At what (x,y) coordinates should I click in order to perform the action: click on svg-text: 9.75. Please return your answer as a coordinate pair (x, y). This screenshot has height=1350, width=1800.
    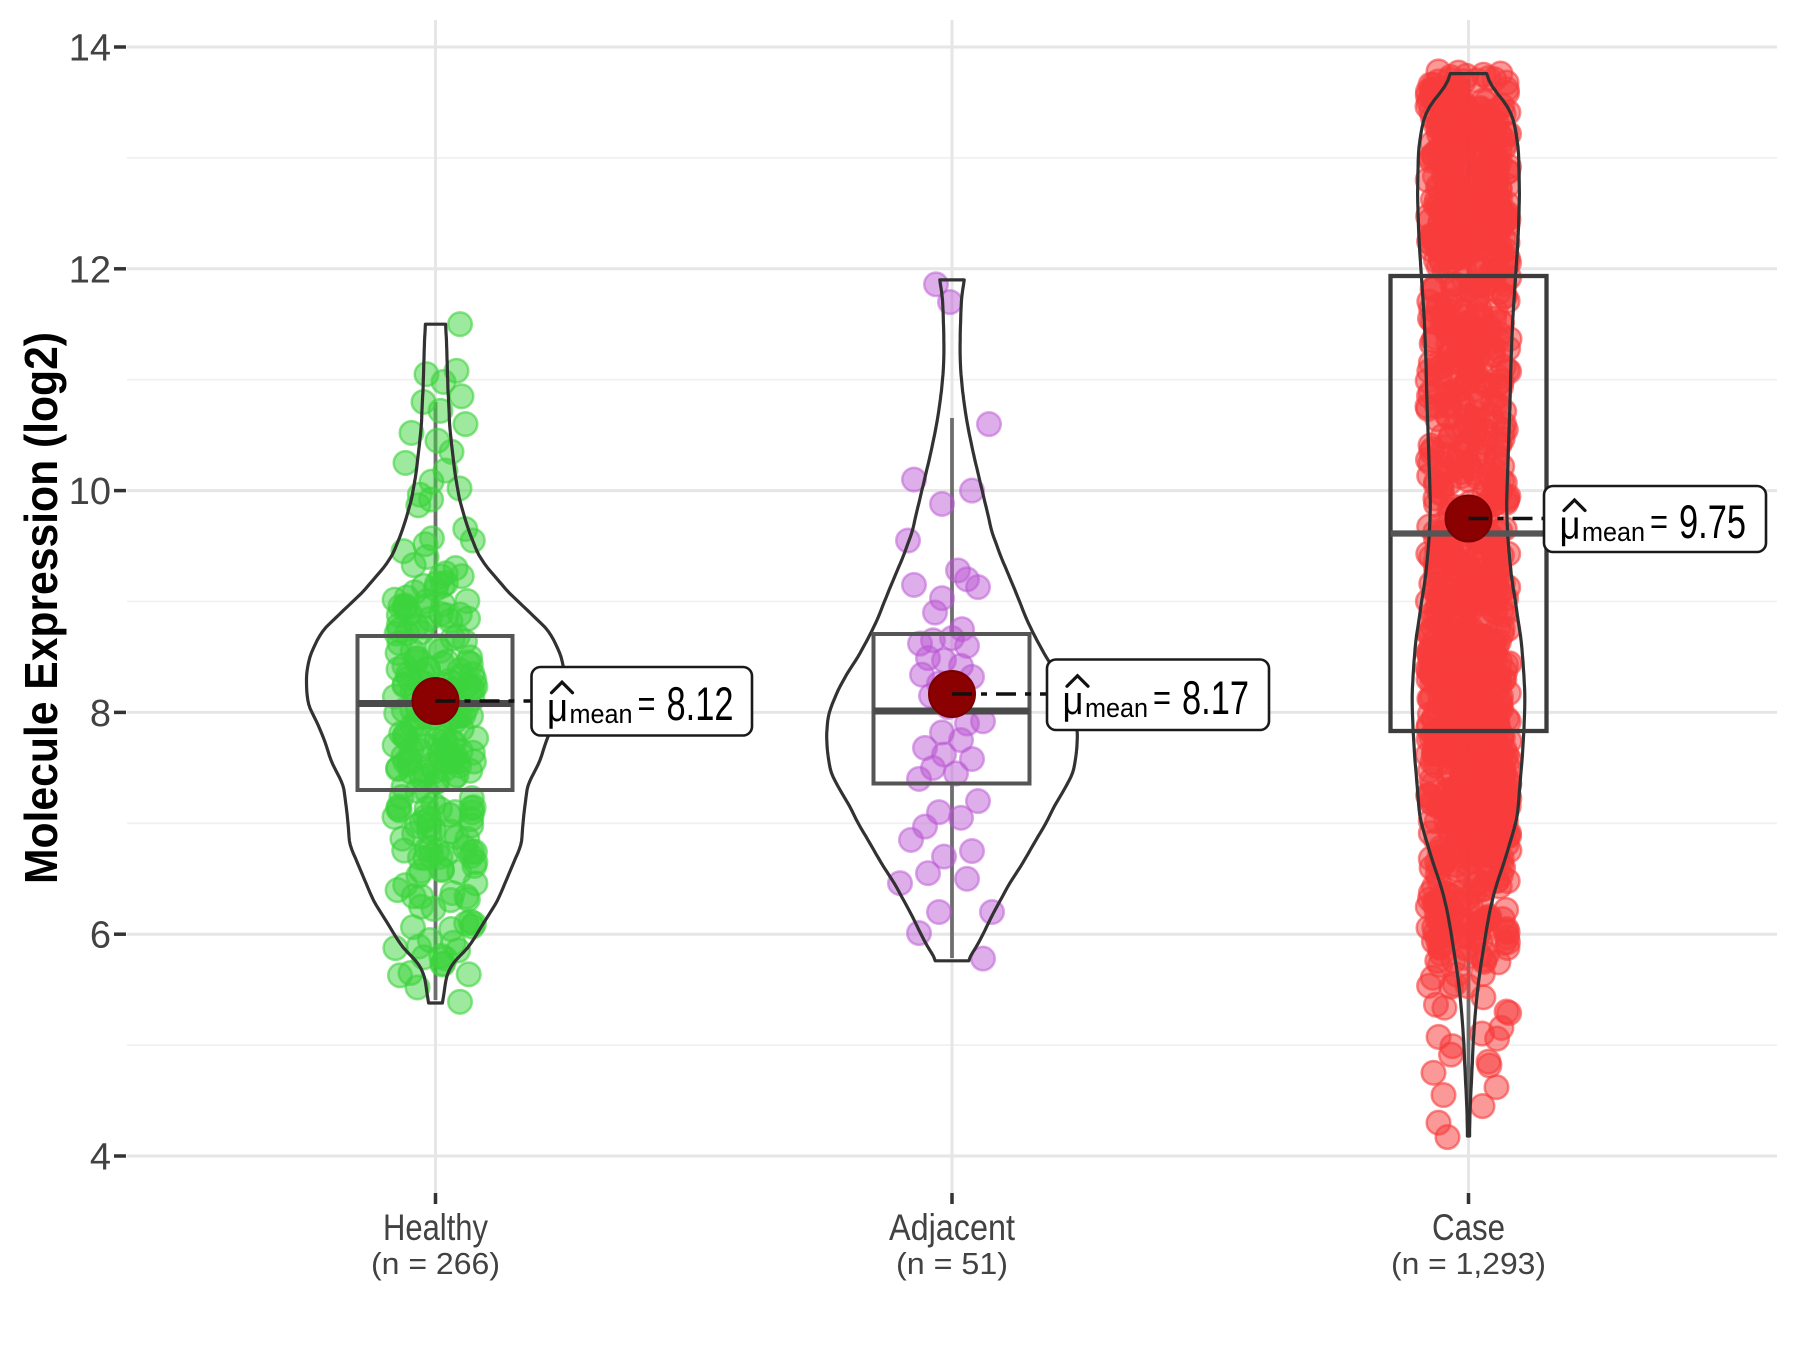
    Looking at the image, I should click on (1712, 521).